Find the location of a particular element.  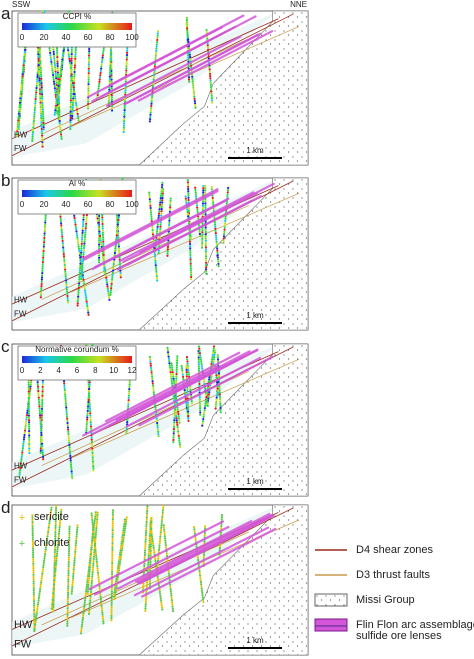

colorbar-tick: 8 is located at coordinates (95, 370).